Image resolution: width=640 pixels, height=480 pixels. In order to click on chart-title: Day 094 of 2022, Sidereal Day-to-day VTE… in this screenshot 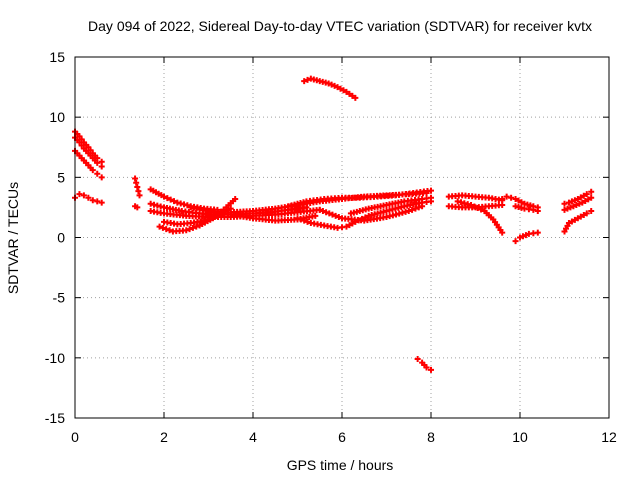, I will do `click(340, 26)`.